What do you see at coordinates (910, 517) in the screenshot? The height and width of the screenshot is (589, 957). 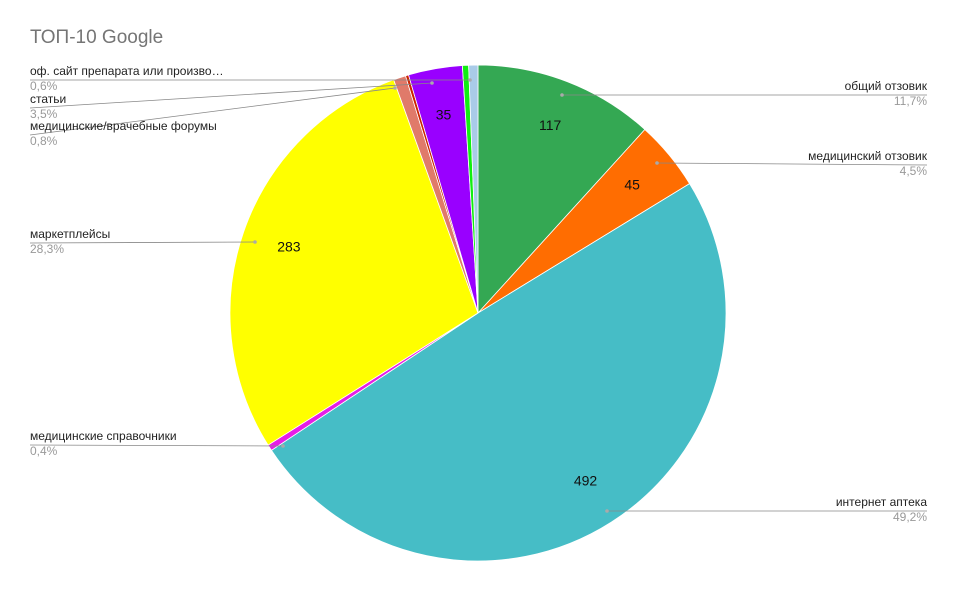 I see `percent-label: 49,2%` at bounding box center [910, 517].